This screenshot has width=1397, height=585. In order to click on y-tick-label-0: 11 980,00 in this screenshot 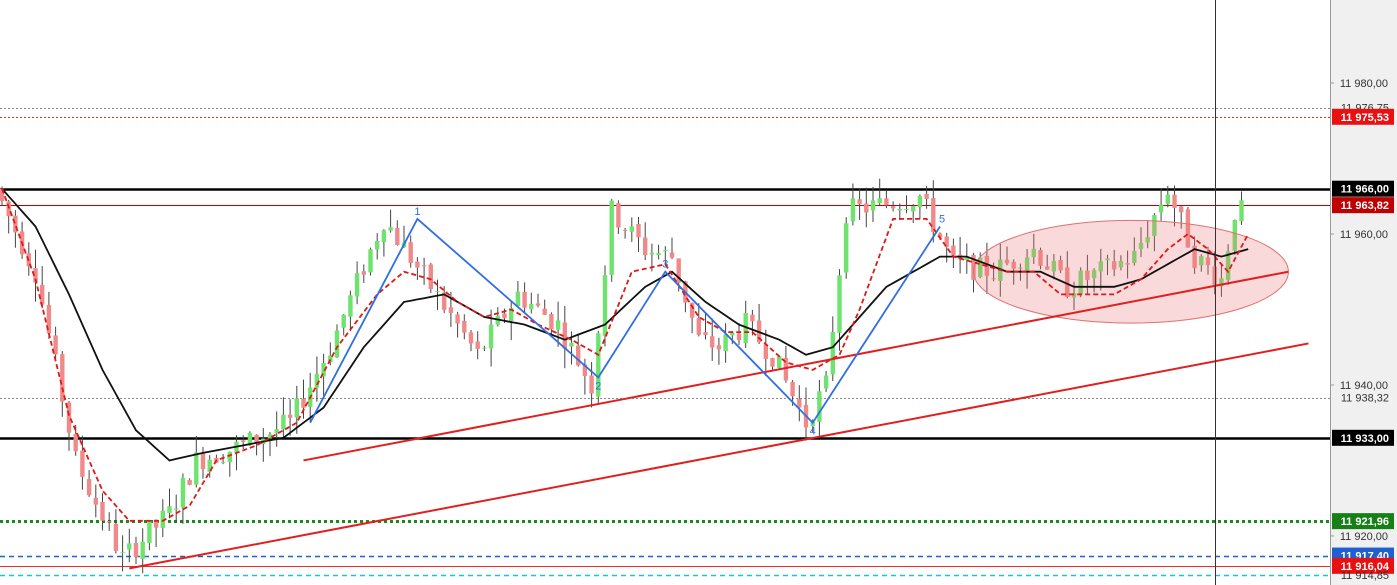, I will do `click(1364, 84)`.